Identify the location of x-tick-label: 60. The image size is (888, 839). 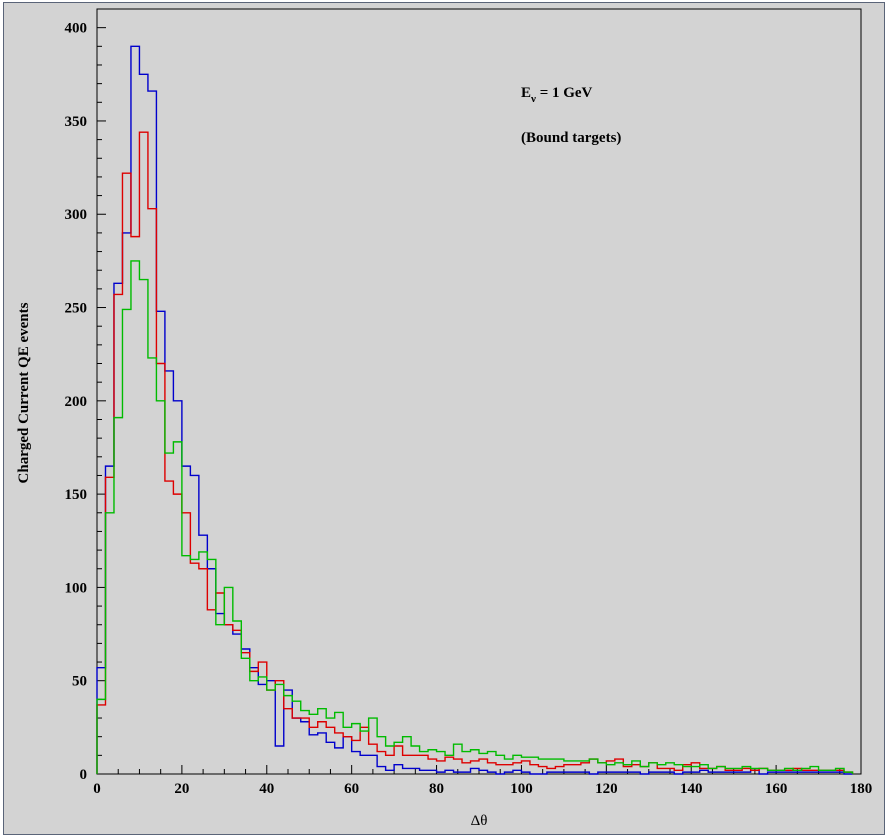
(351, 789).